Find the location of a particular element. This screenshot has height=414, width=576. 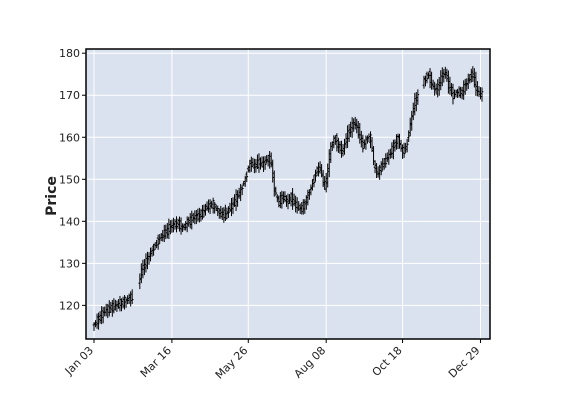

y-tick-label: 180 is located at coordinates (69, 53).